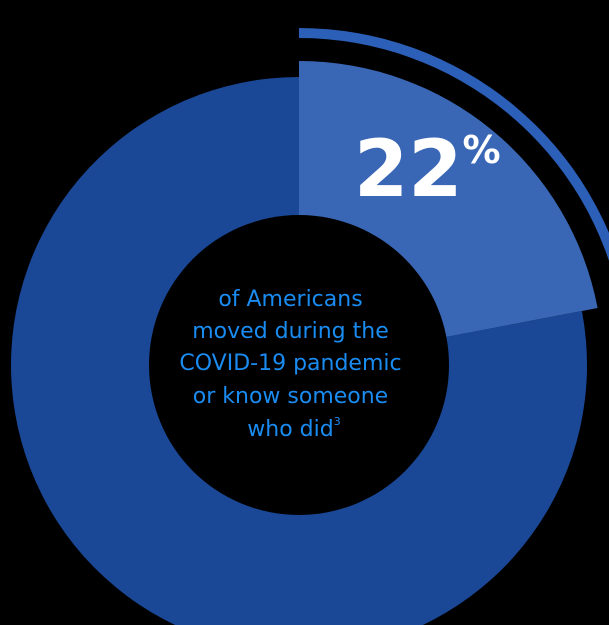  Describe the element at coordinates (290, 363) in the screenshot. I see `caption-line-3: COVID-19 pandemic` at that location.